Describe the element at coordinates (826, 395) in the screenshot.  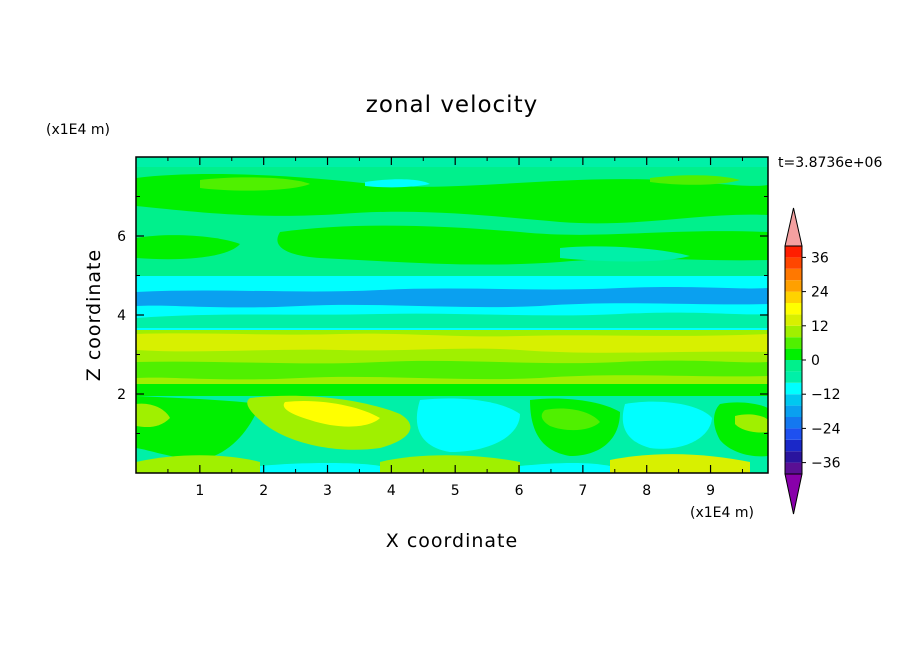
I see `colorbar-tick-label: −12` at that location.